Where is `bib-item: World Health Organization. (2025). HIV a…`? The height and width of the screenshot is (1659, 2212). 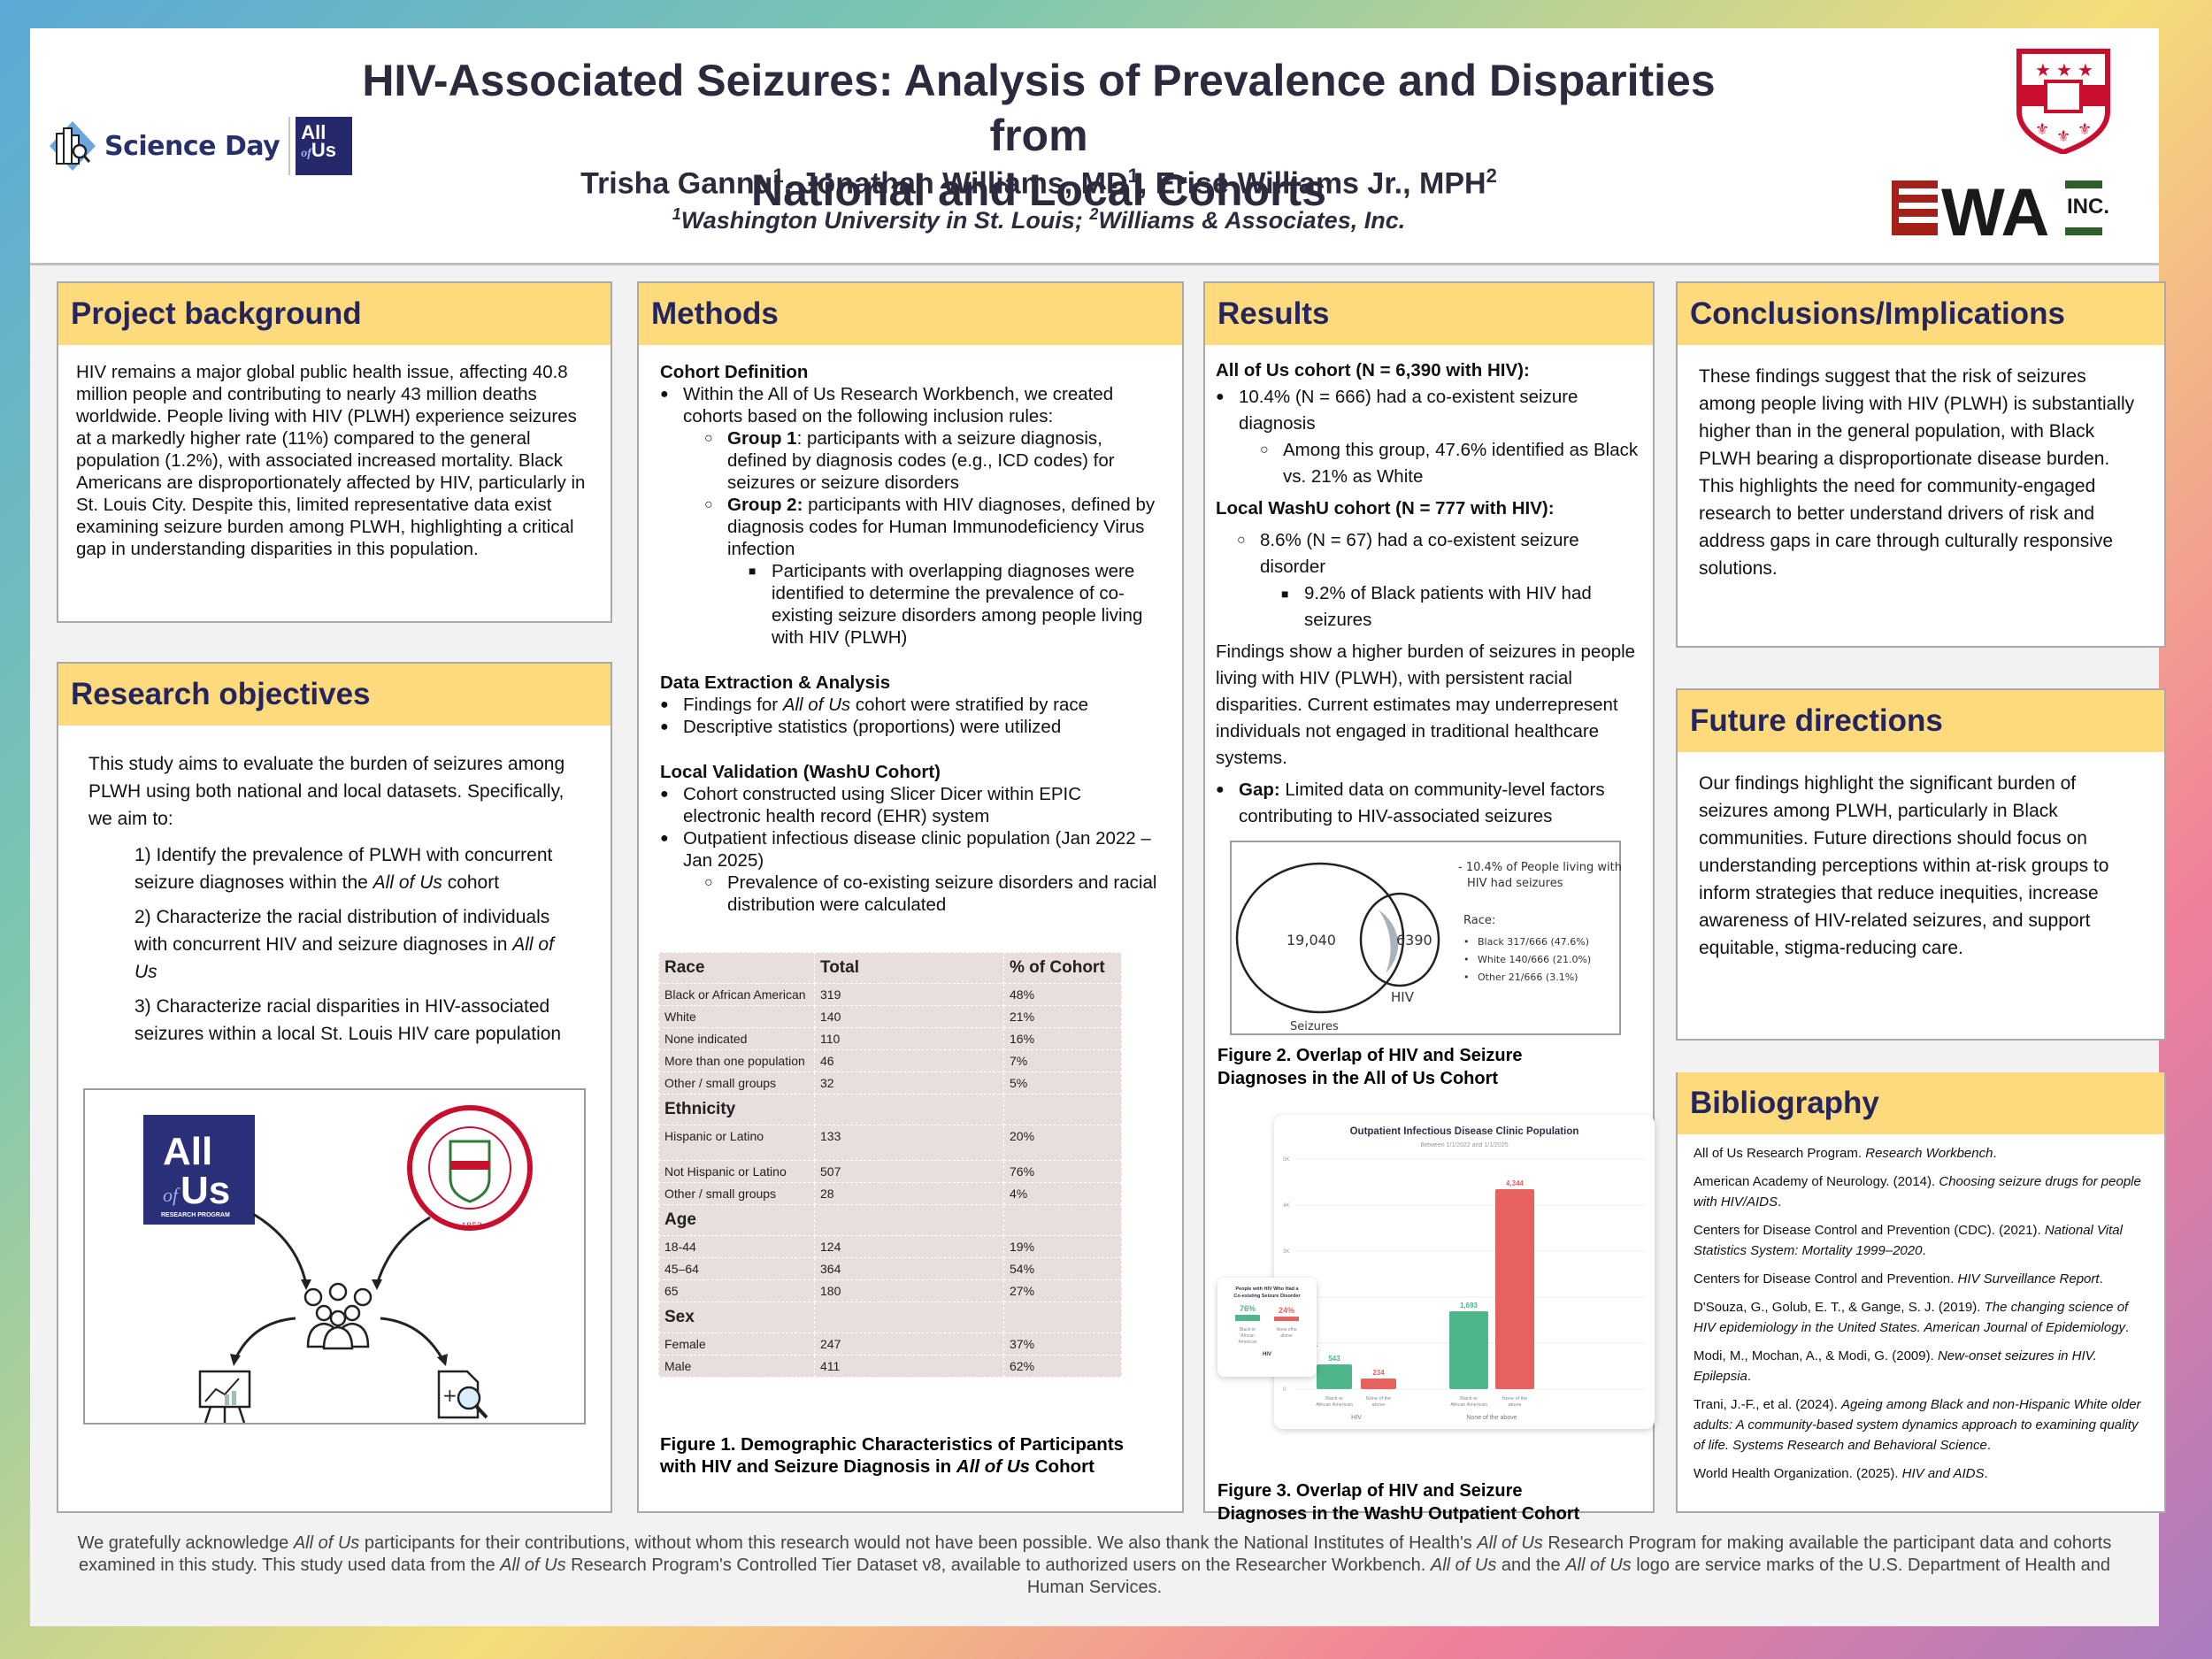 bib-item: World Health Organization. (2025). HIV a… is located at coordinates (1841, 1473).